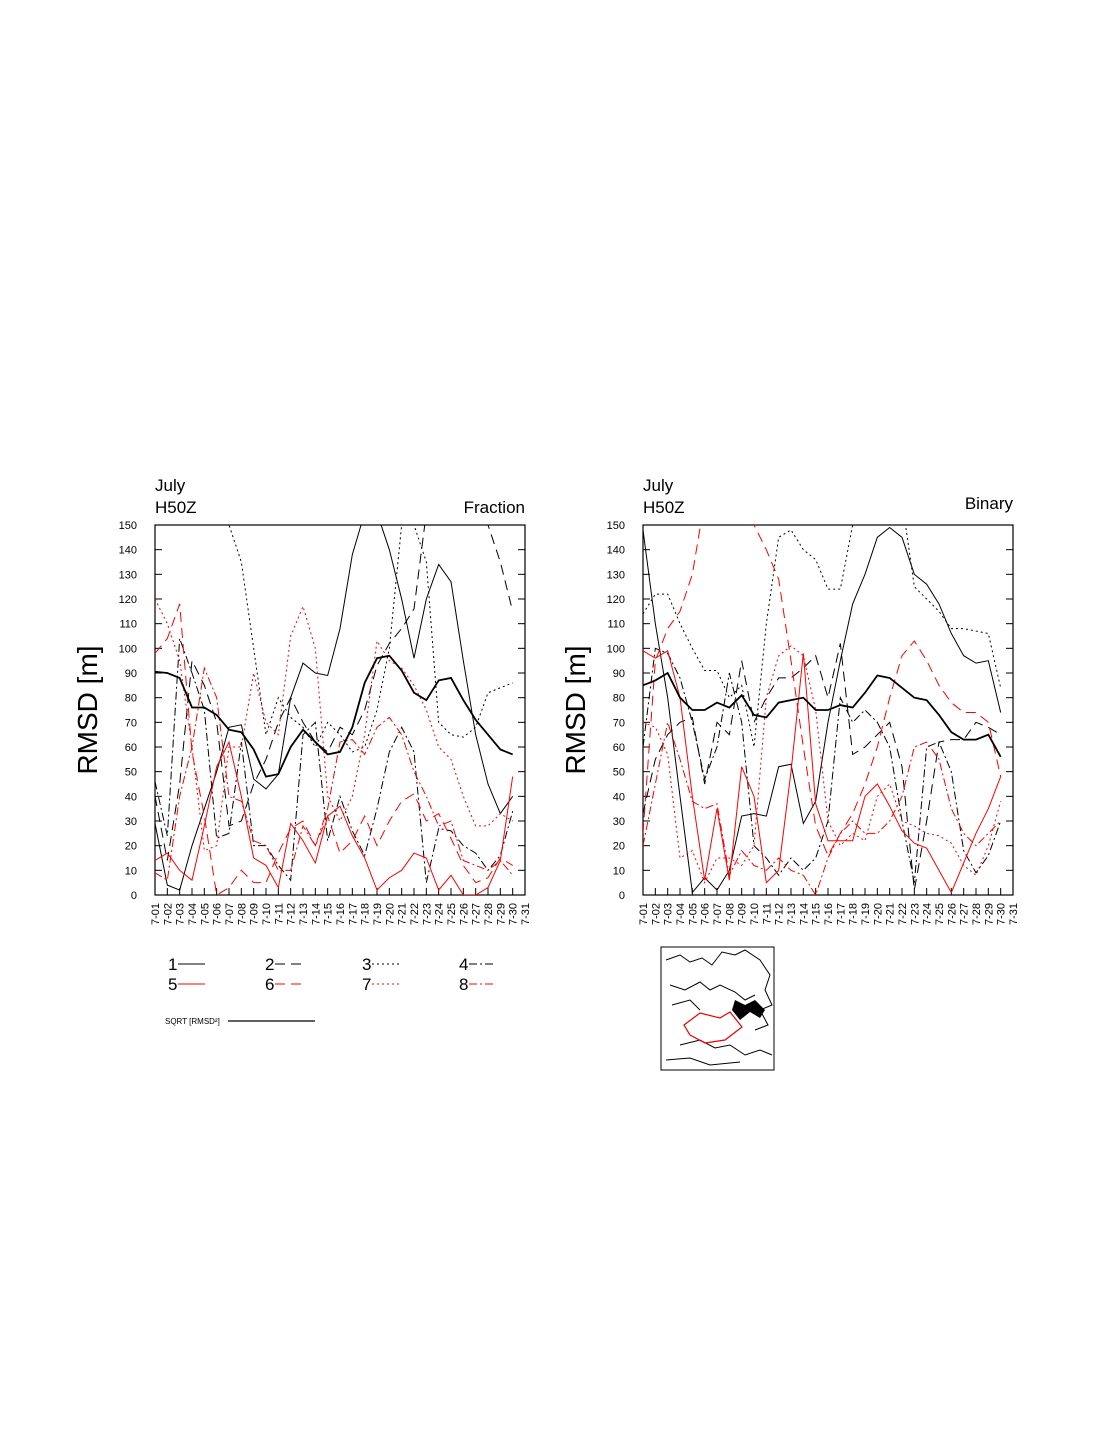 This screenshot has width=1105, height=1430. Describe the element at coordinates (1014, 914) in the screenshot. I see `x-tick-label: 7-31` at that location.